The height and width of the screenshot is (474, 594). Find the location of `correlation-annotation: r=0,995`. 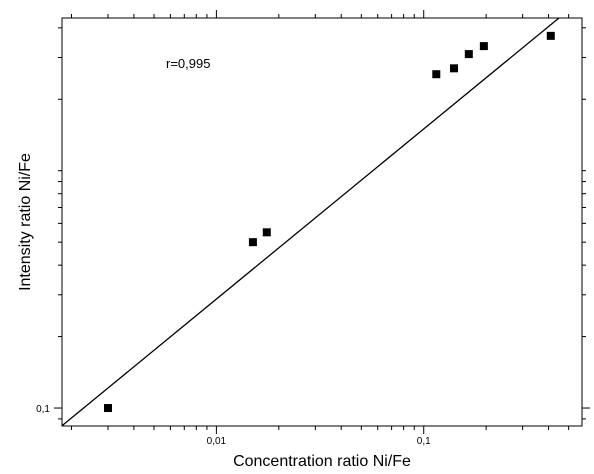

correlation-annotation: r=0,995 is located at coordinates (188, 63).